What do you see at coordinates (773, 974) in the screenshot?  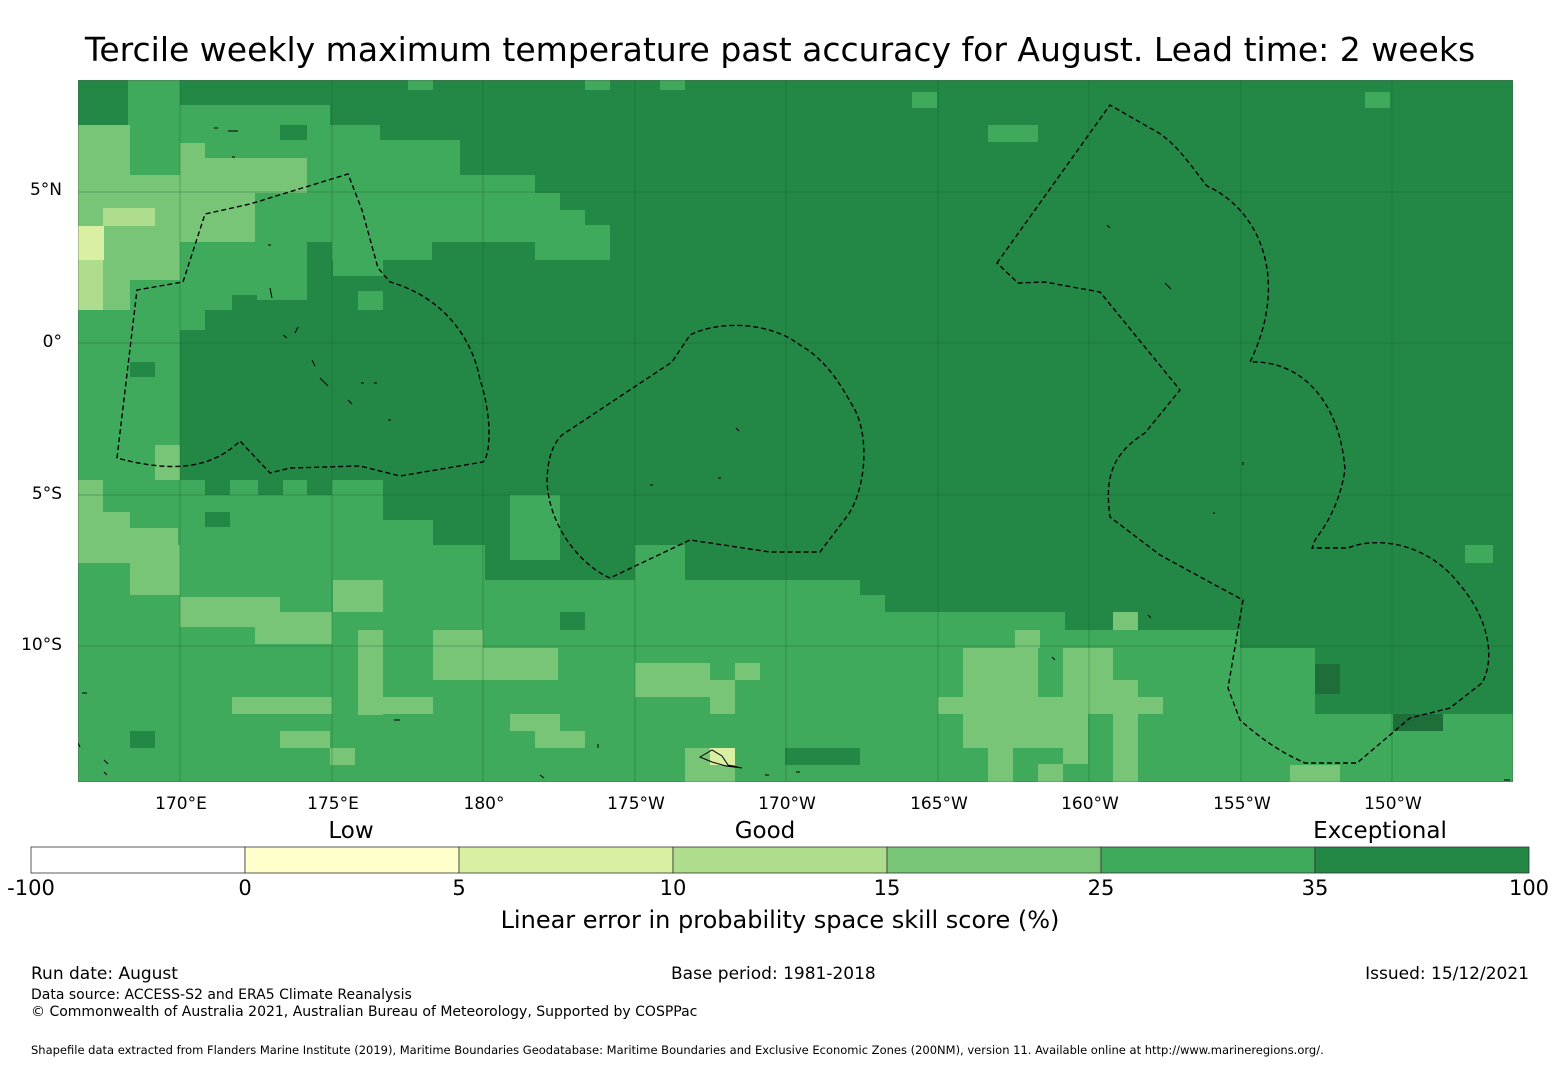 I see `base-period: Base period: 1981-2018` at bounding box center [773, 974].